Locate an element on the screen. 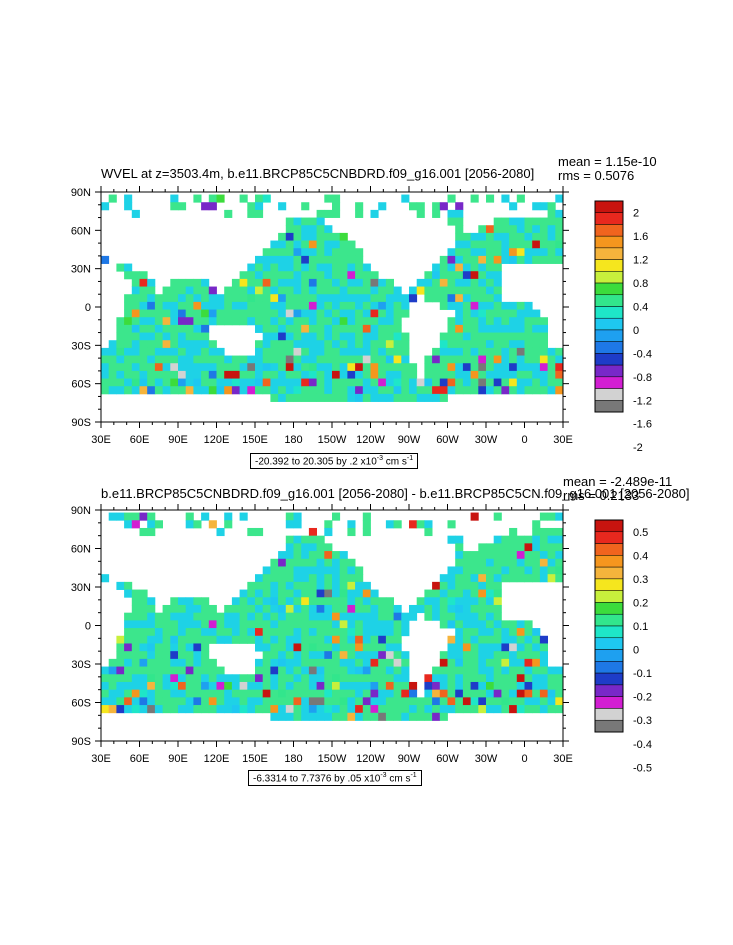 This screenshot has height=945, width=733. colorbar-label: -0.1 is located at coordinates (642, 674).